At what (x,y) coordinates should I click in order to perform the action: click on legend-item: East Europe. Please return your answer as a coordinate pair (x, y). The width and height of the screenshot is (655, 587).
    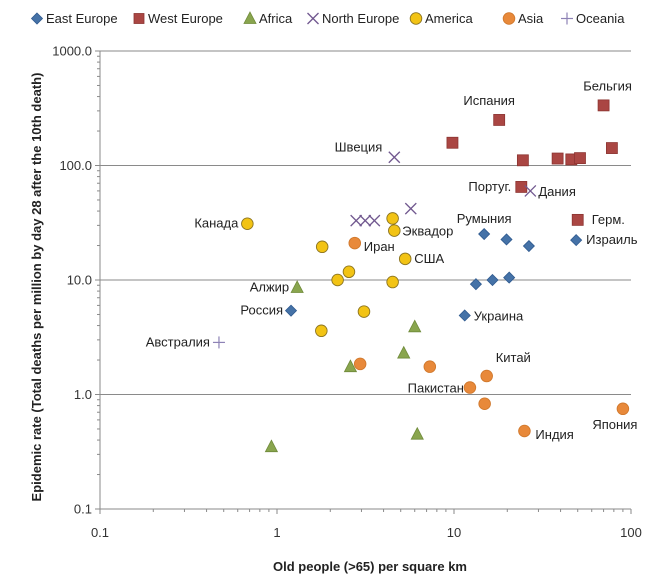
    Looking at the image, I should click on (74, 18).